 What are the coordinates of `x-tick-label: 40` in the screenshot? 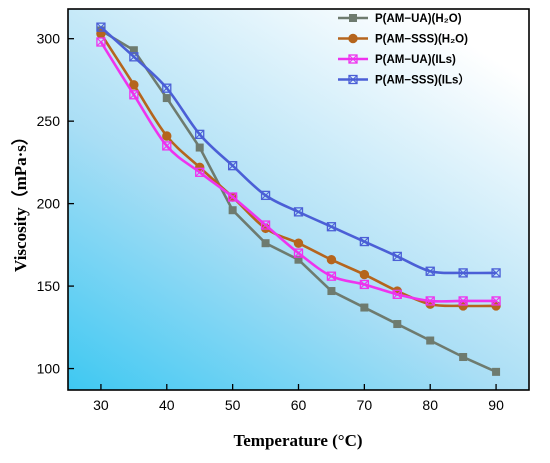 It's located at (167, 405).